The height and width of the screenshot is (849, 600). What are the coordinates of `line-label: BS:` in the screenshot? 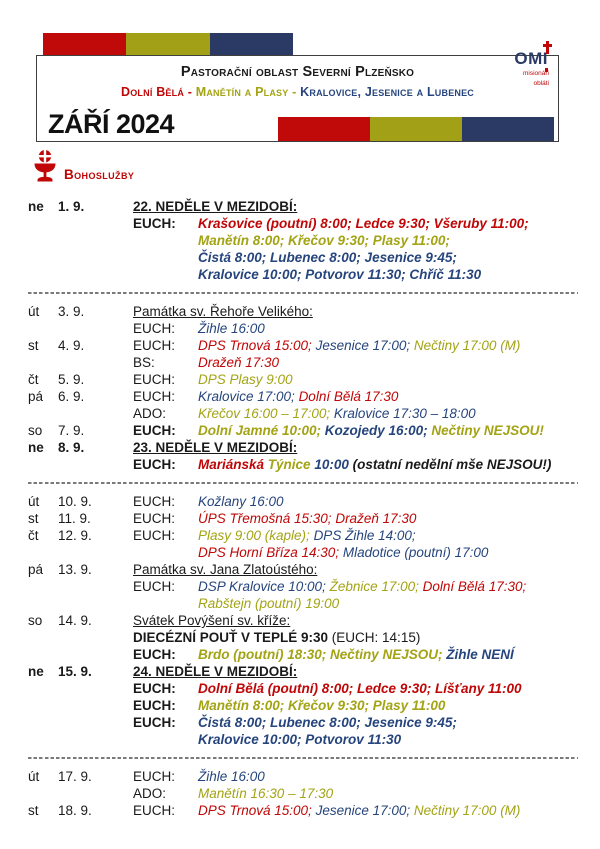 It's located at (144, 362).